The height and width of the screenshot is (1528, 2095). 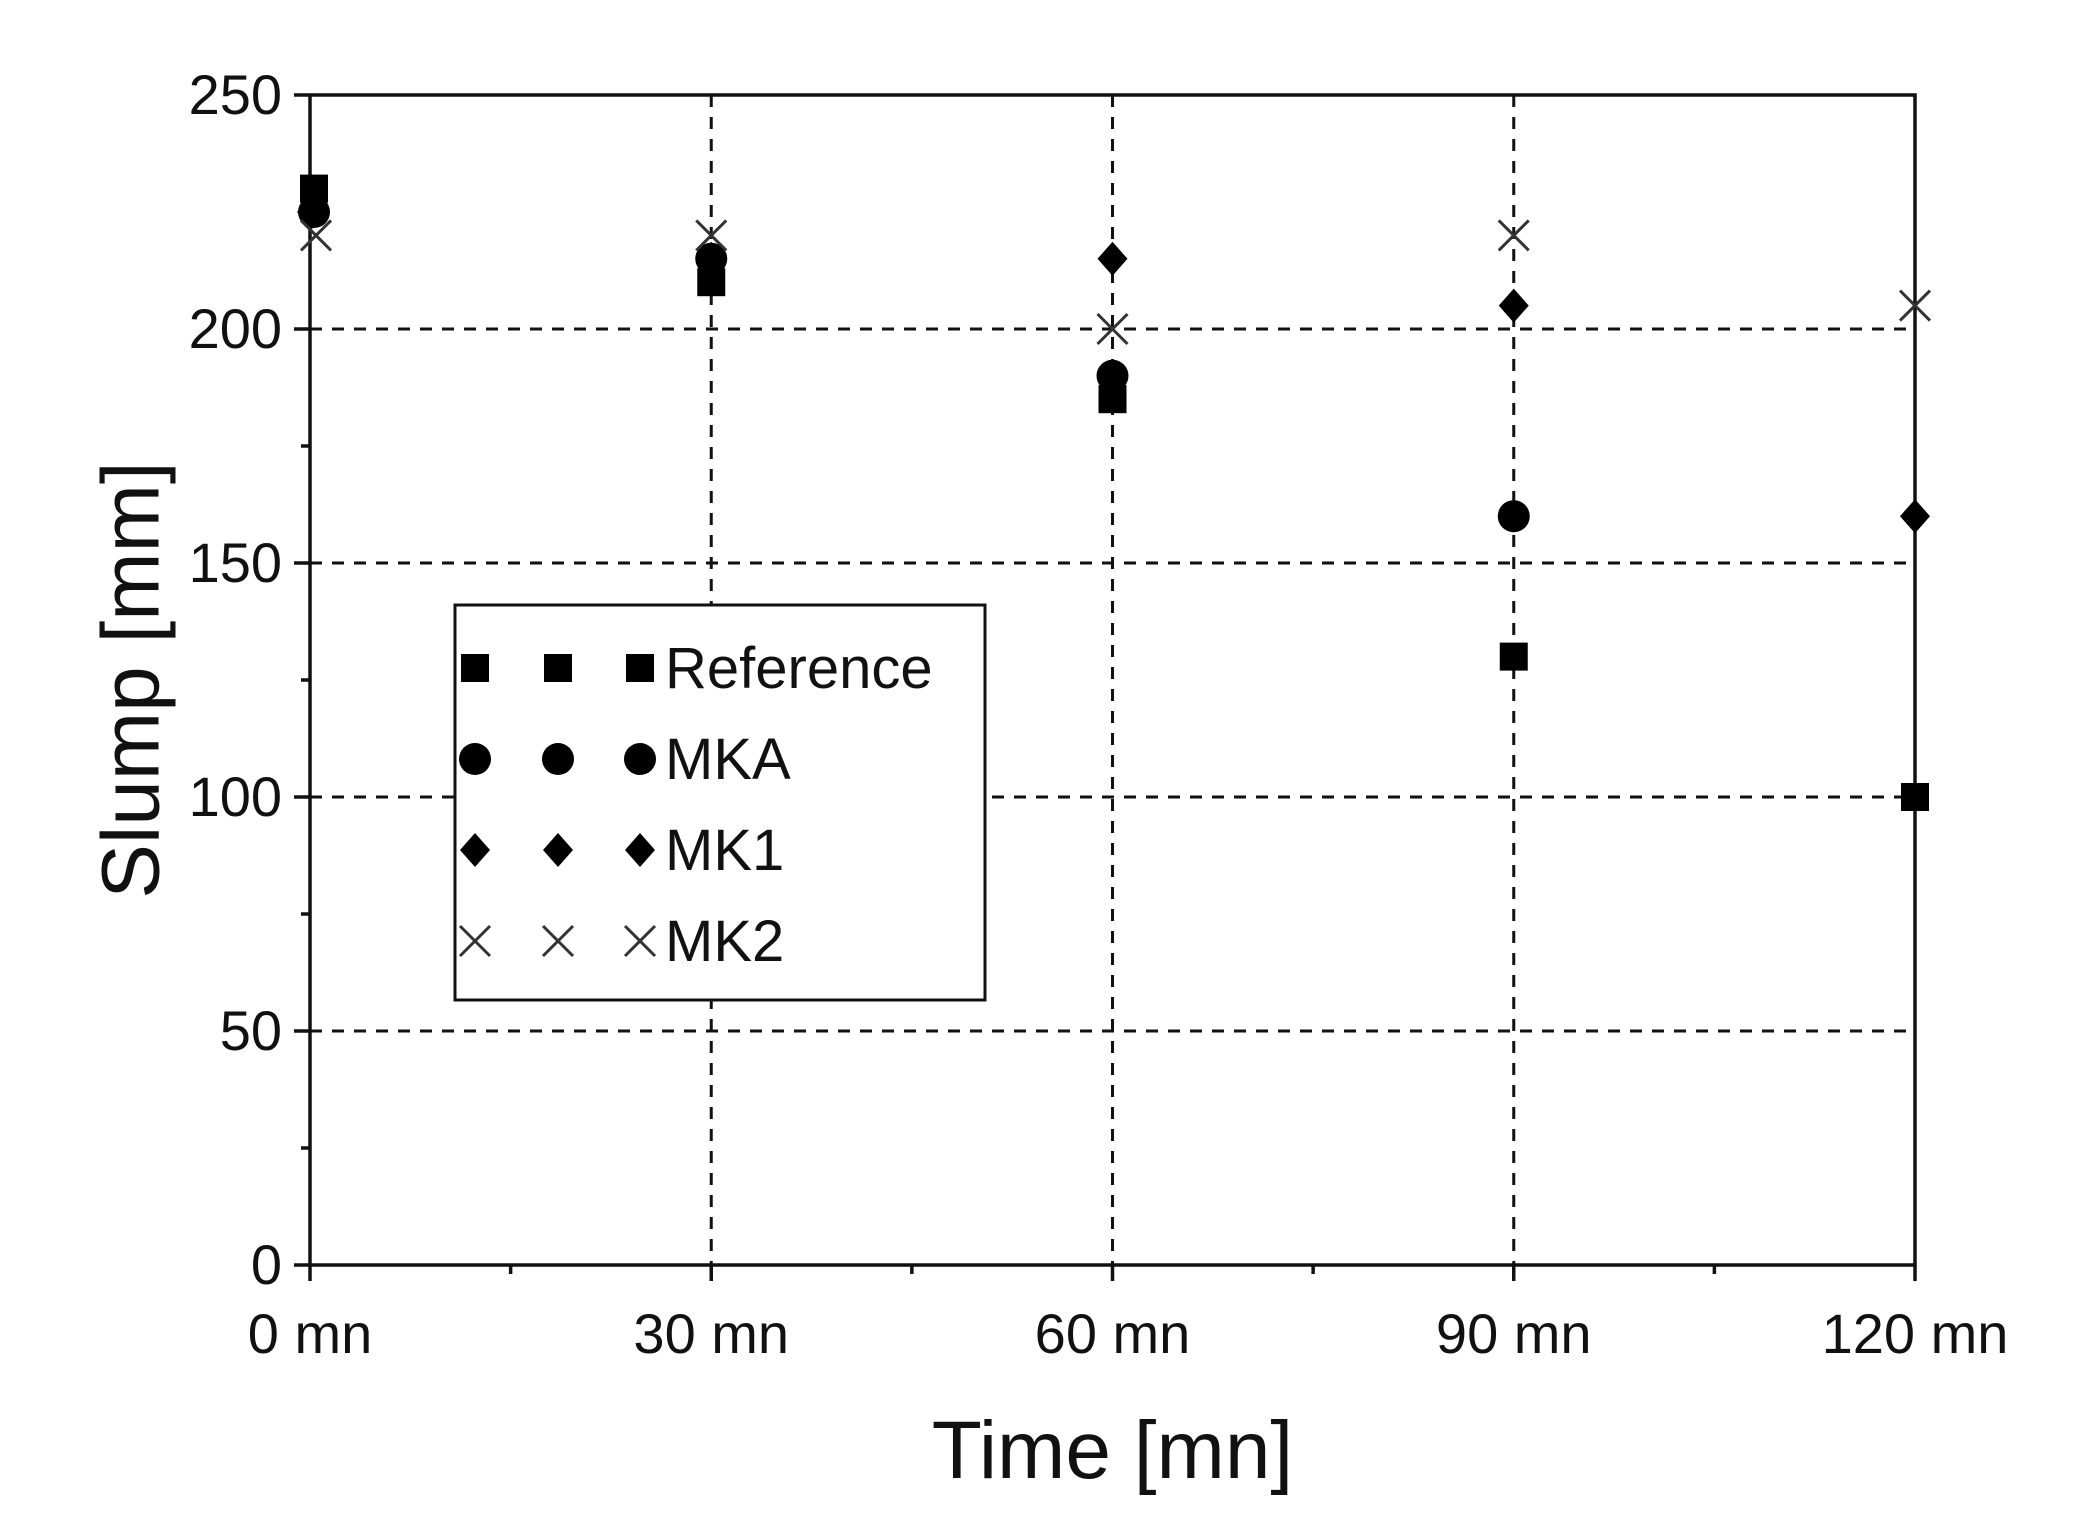 I want to click on y-tick-labels: 0 50 100 150 200 250, so click(x=235, y=679).